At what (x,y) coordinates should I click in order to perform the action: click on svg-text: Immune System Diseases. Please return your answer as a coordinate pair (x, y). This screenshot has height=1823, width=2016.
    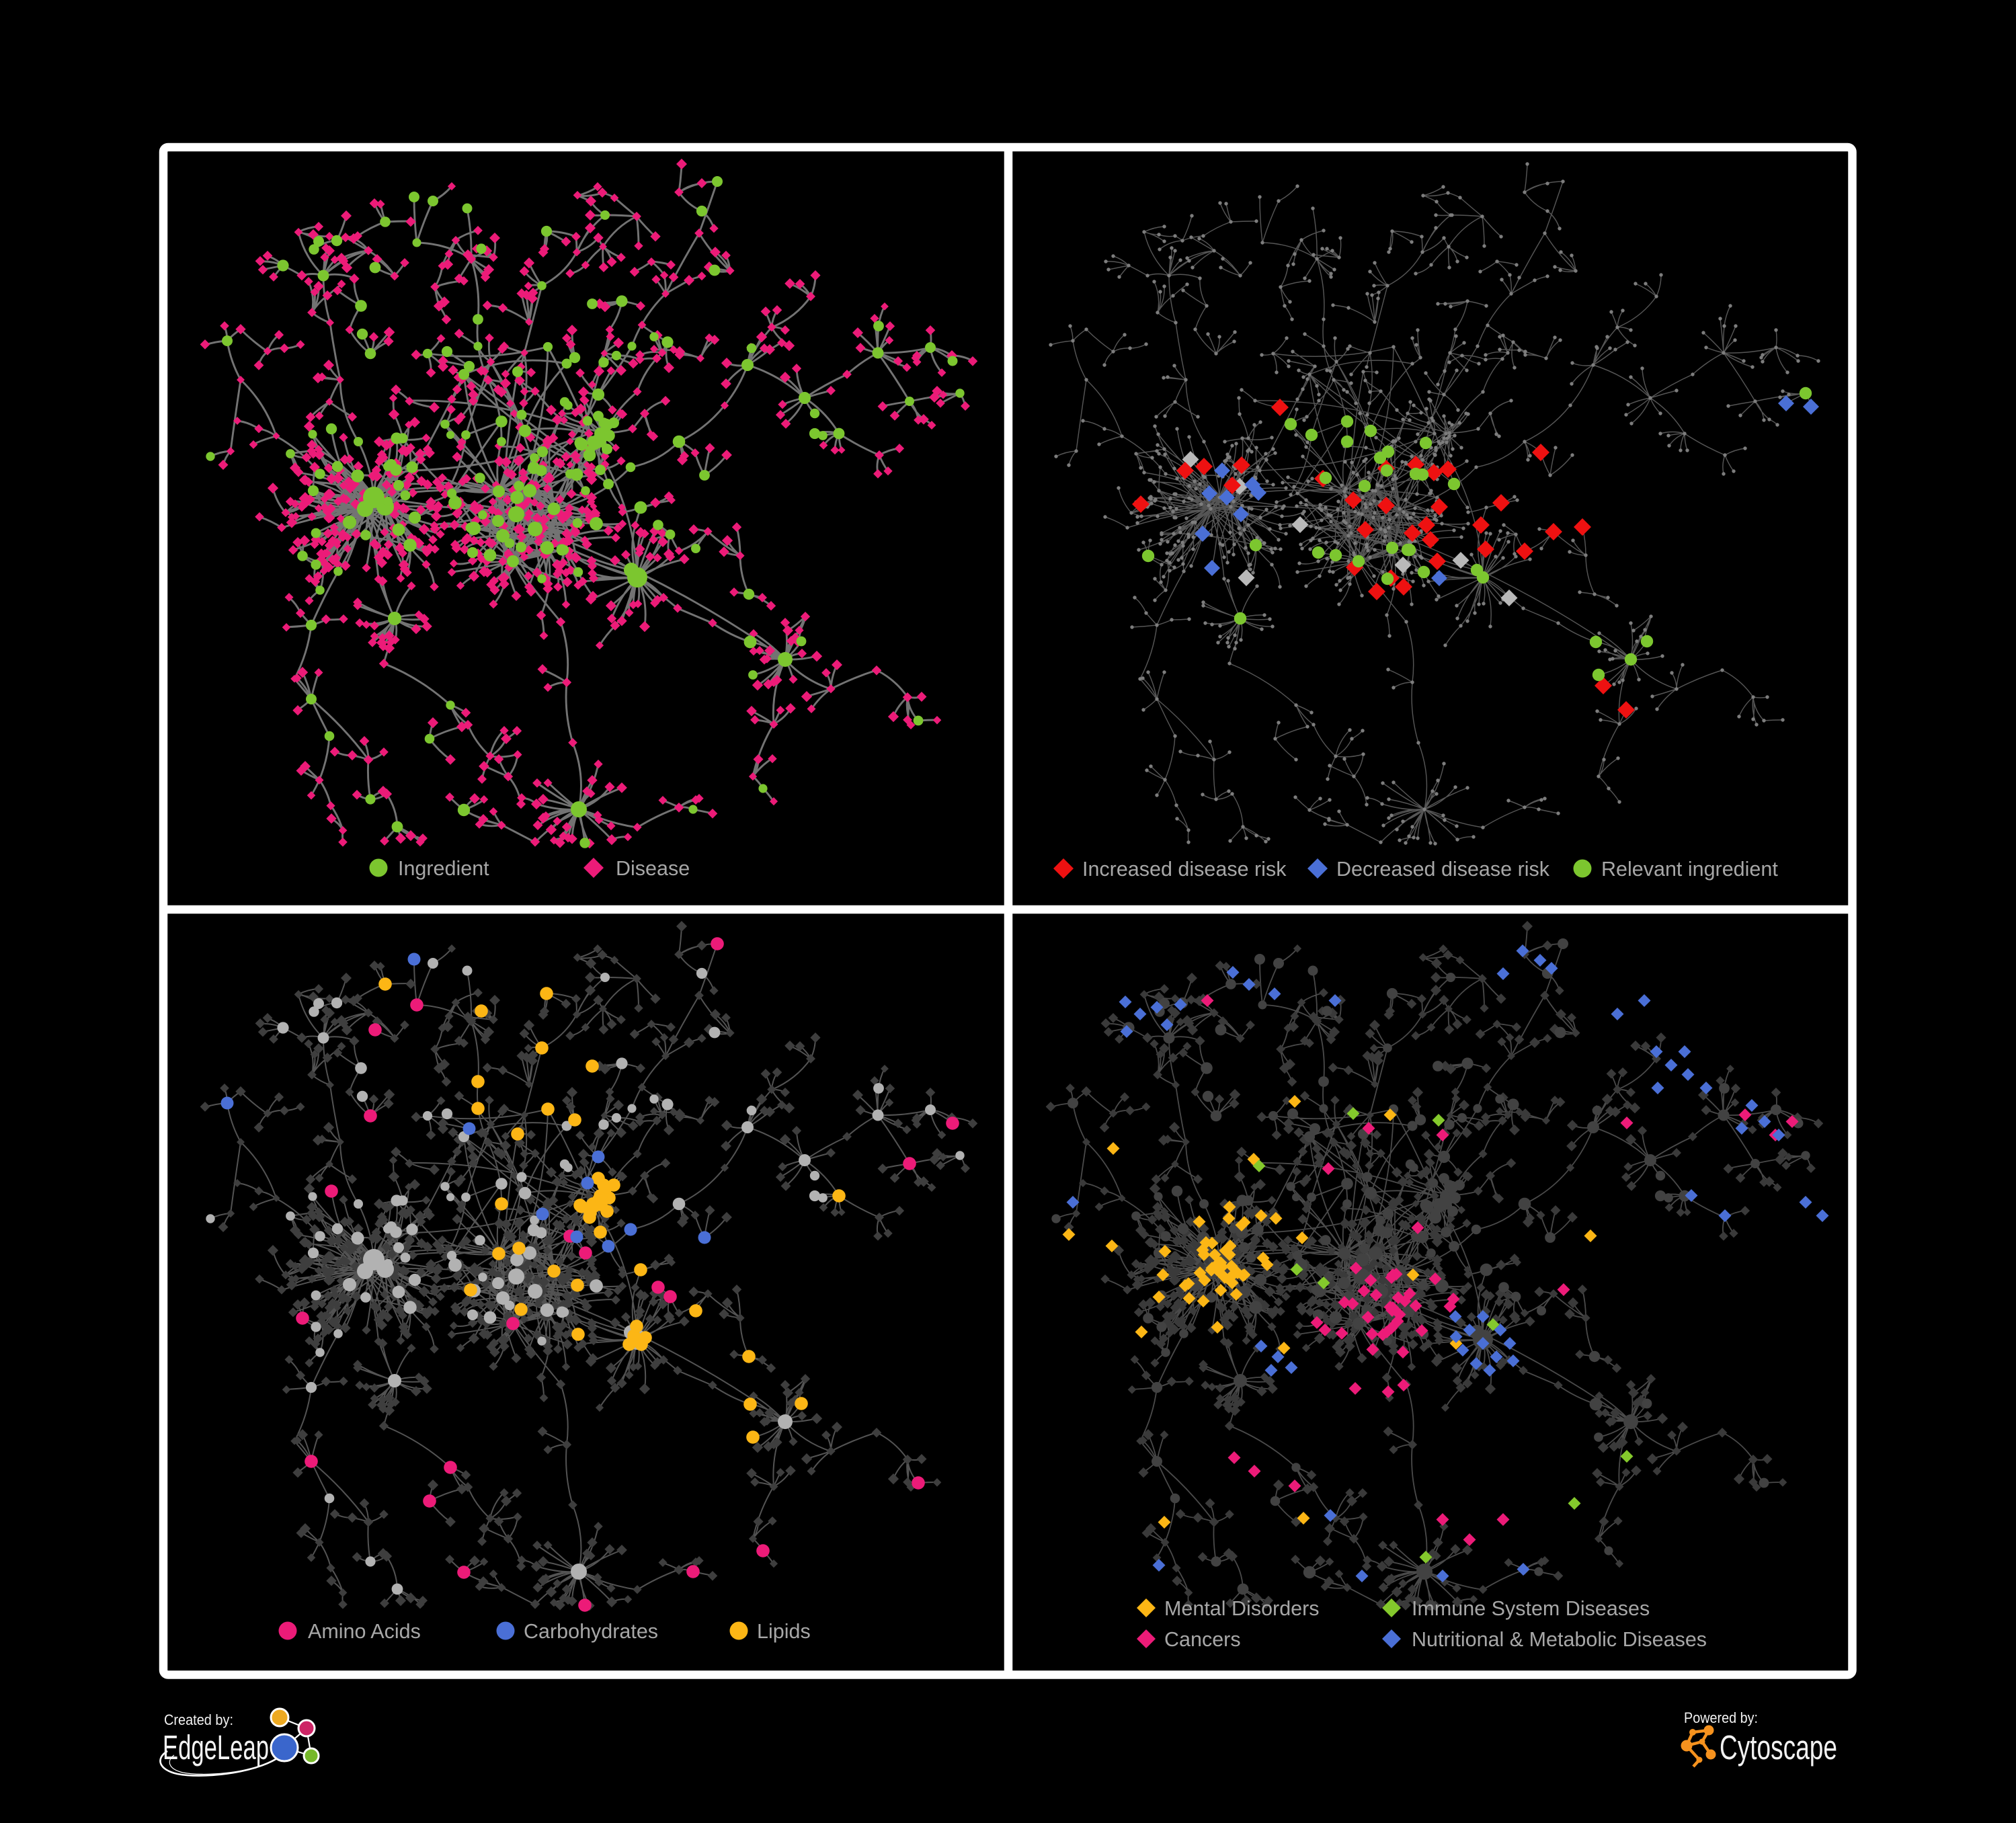
    Looking at the image, I should click on (1531, 1609).